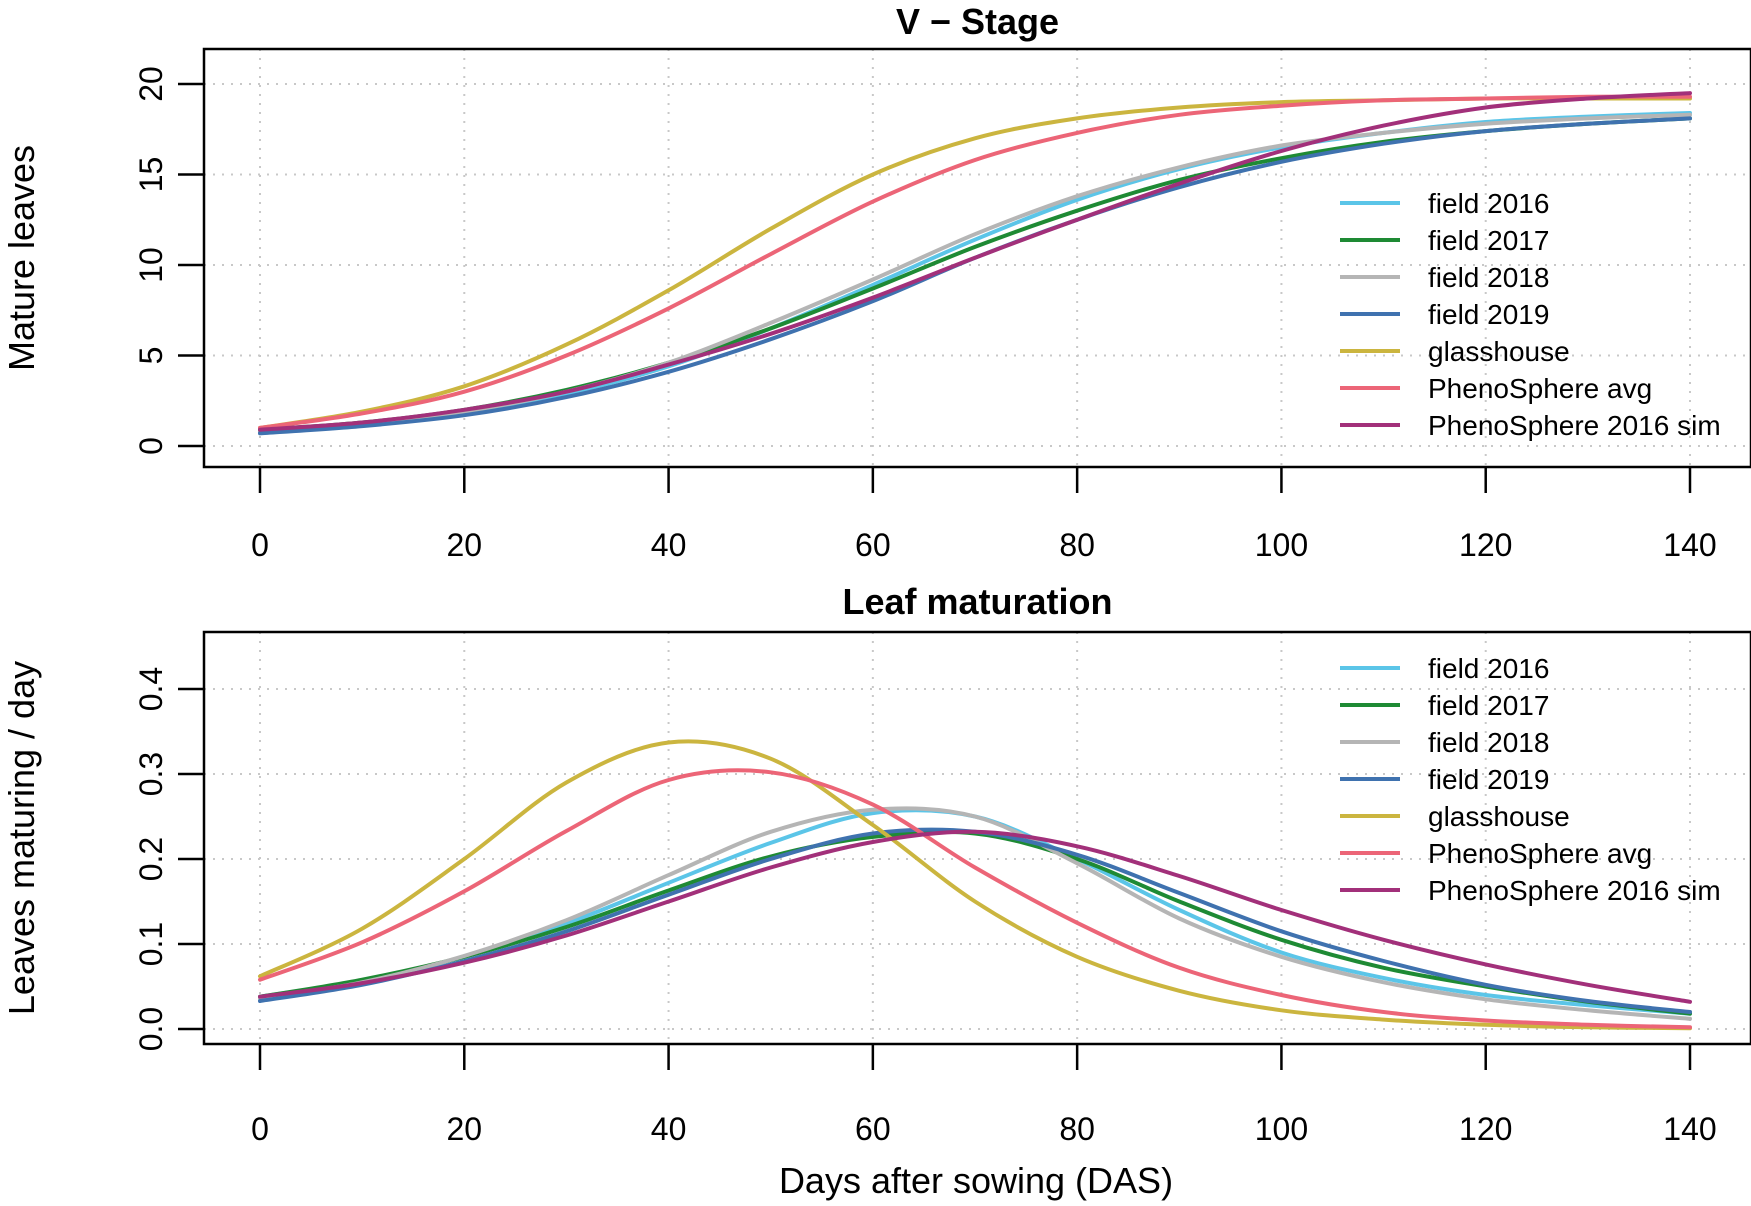 This screenshot has width=1751, height=1206. What do you see at coordinates (151, 175) in the screenshot?
I see `y-tick-label: 15` at bounding box center [151, 175].